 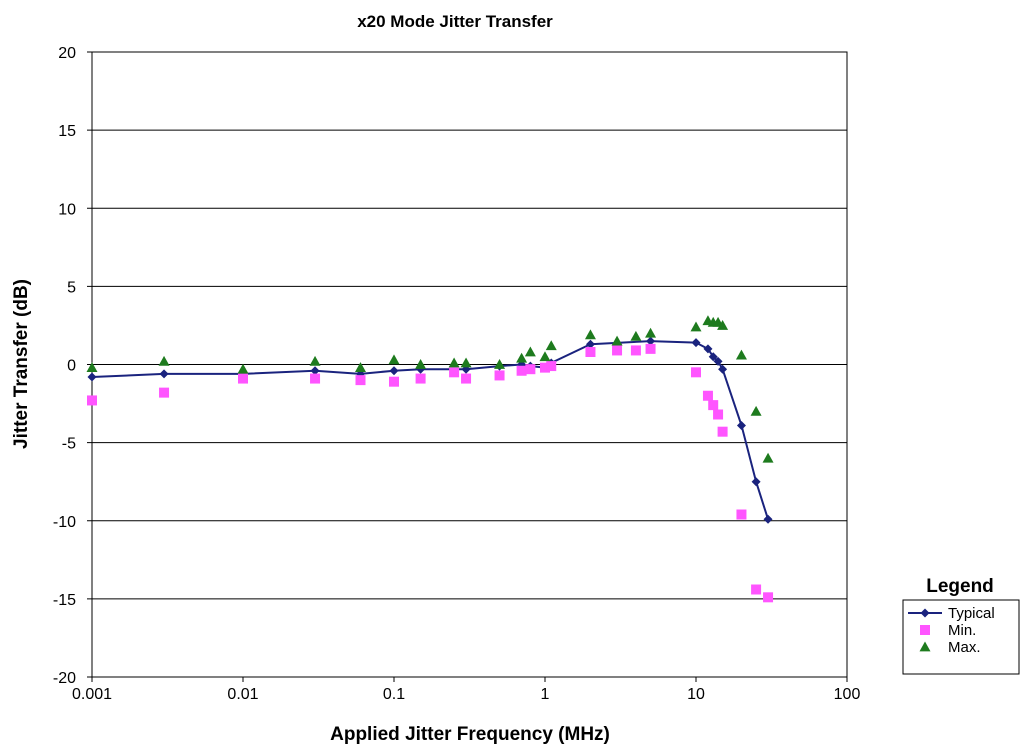 I want to click on y-tick-label: 0, so click(x=71, y=366).